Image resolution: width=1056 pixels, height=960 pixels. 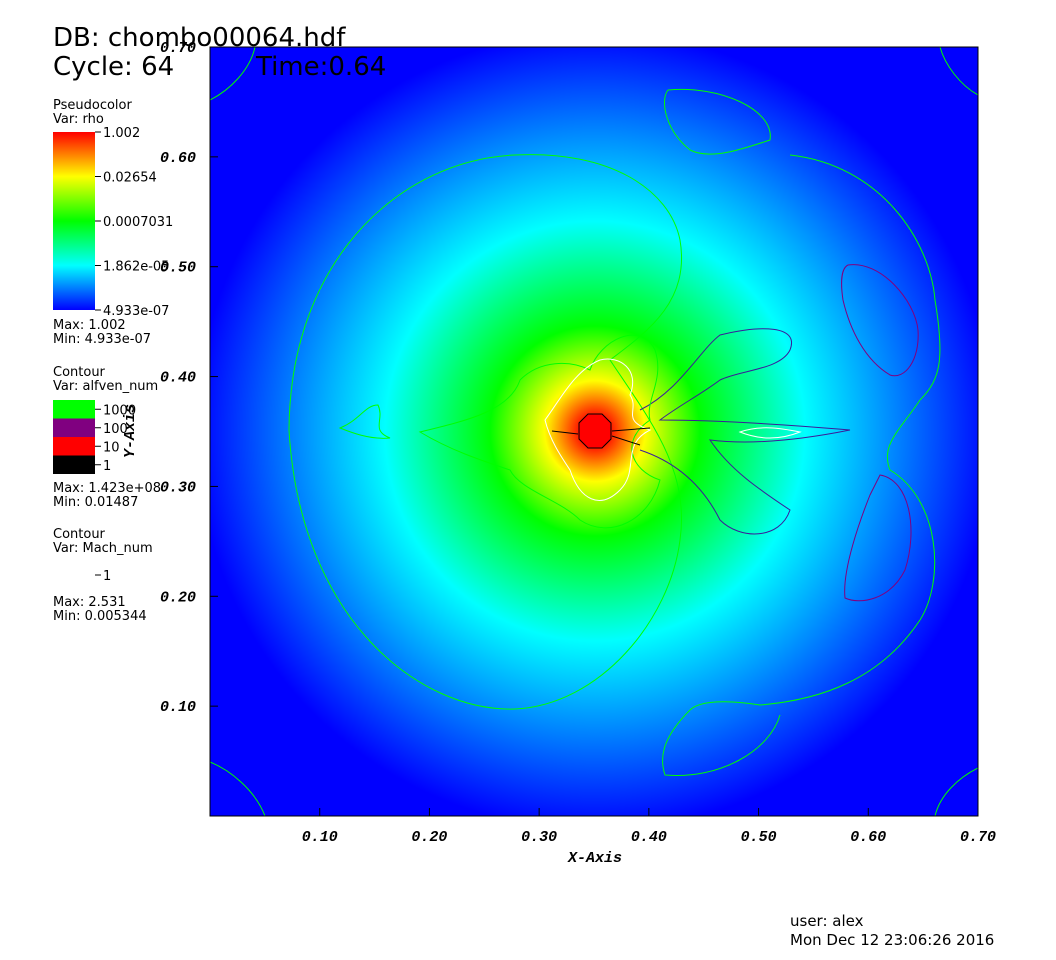 What do you see at coordinates (539, 837) in the screenshot?
I see `x-tick-label: 0.30` at bounding box center [539, 837].